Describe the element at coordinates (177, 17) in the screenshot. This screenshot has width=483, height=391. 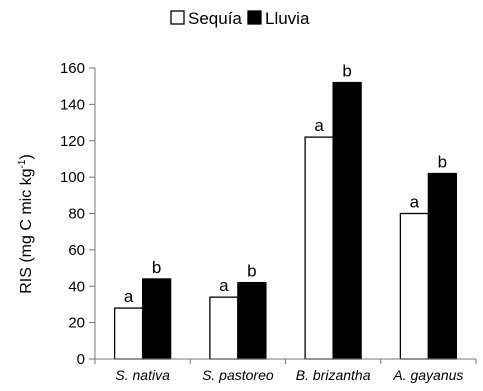
I see `legend-swatch-sequia` at that location.